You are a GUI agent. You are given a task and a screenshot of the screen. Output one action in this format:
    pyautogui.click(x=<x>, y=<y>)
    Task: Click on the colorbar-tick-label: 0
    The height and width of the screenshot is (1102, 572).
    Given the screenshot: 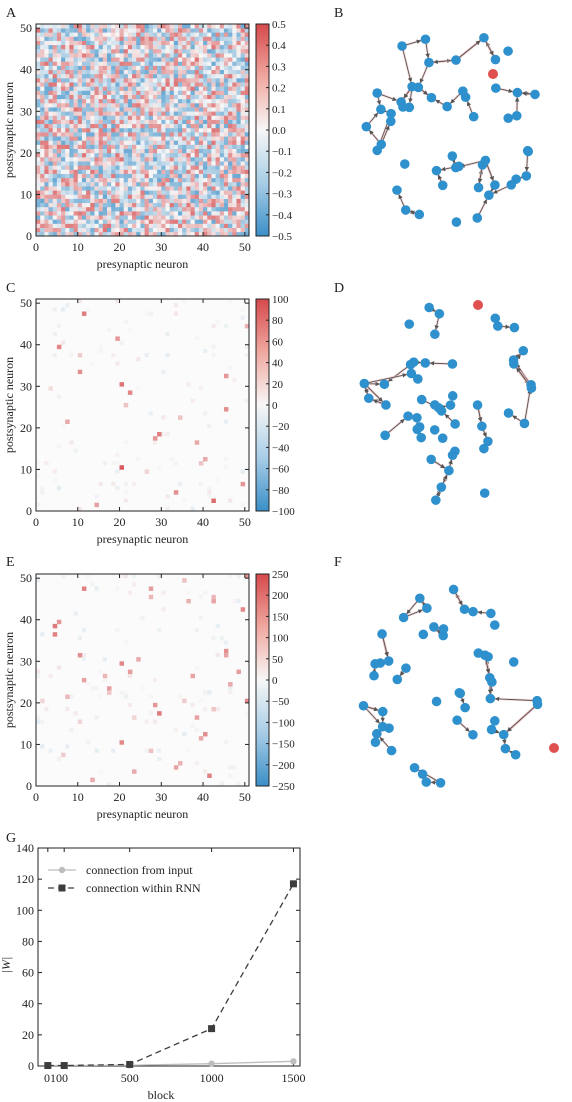 What is the action you would take?
    pyautogui.click(x=275, y=681)
    